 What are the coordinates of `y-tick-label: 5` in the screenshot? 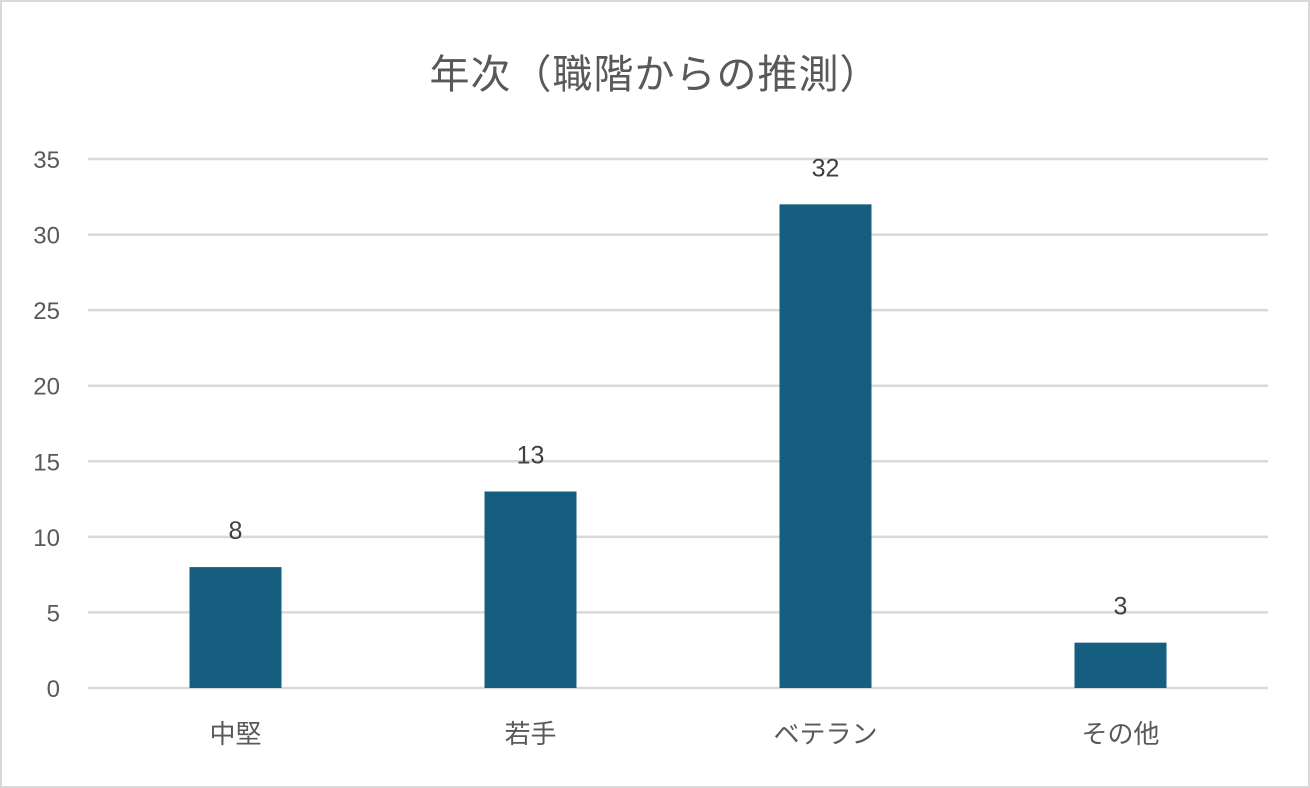 It's located at (53, 613).